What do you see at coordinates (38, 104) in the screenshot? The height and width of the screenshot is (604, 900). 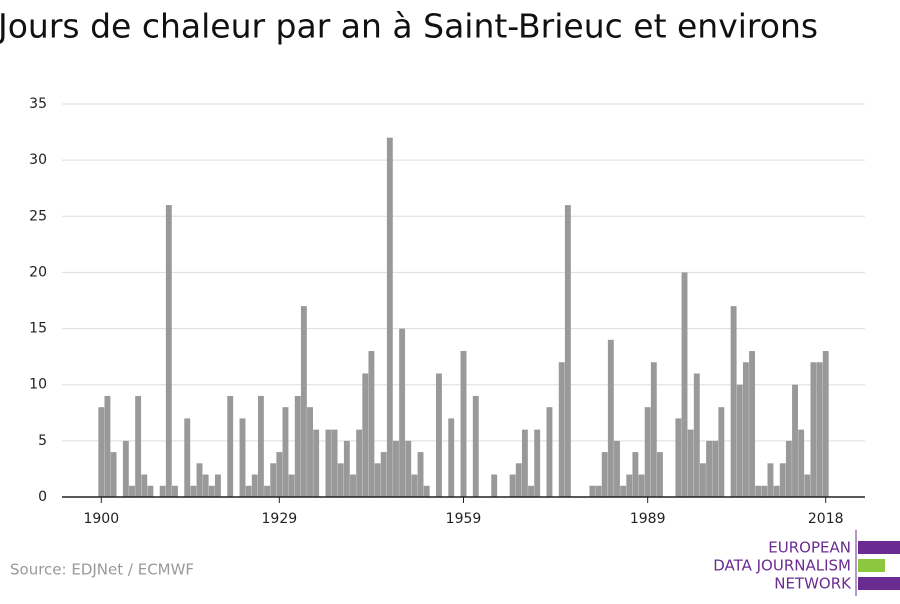 I see `y-tick-label: 35` at bounding box center [38, 104].